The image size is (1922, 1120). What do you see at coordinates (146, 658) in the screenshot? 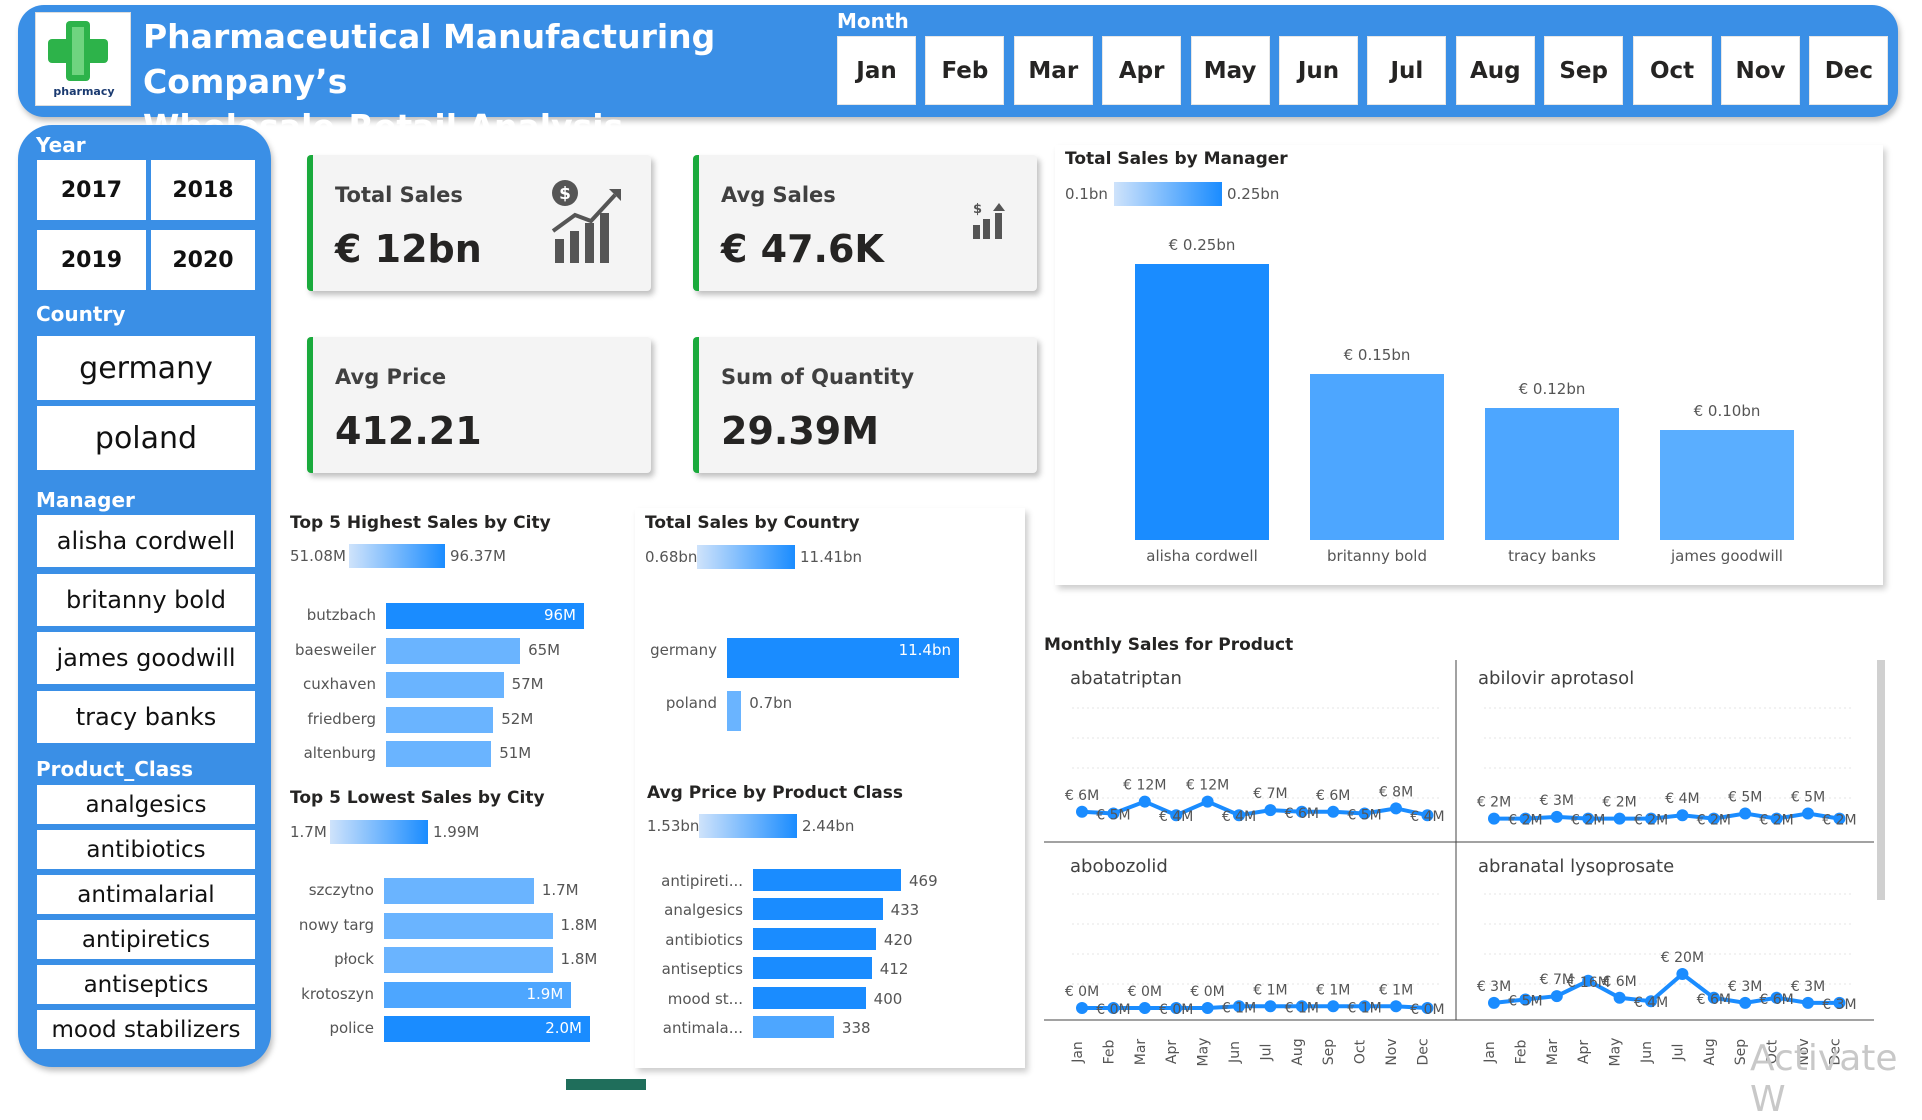
I see `manager-james-button: james goodwill` at bounding box center [146, 658].